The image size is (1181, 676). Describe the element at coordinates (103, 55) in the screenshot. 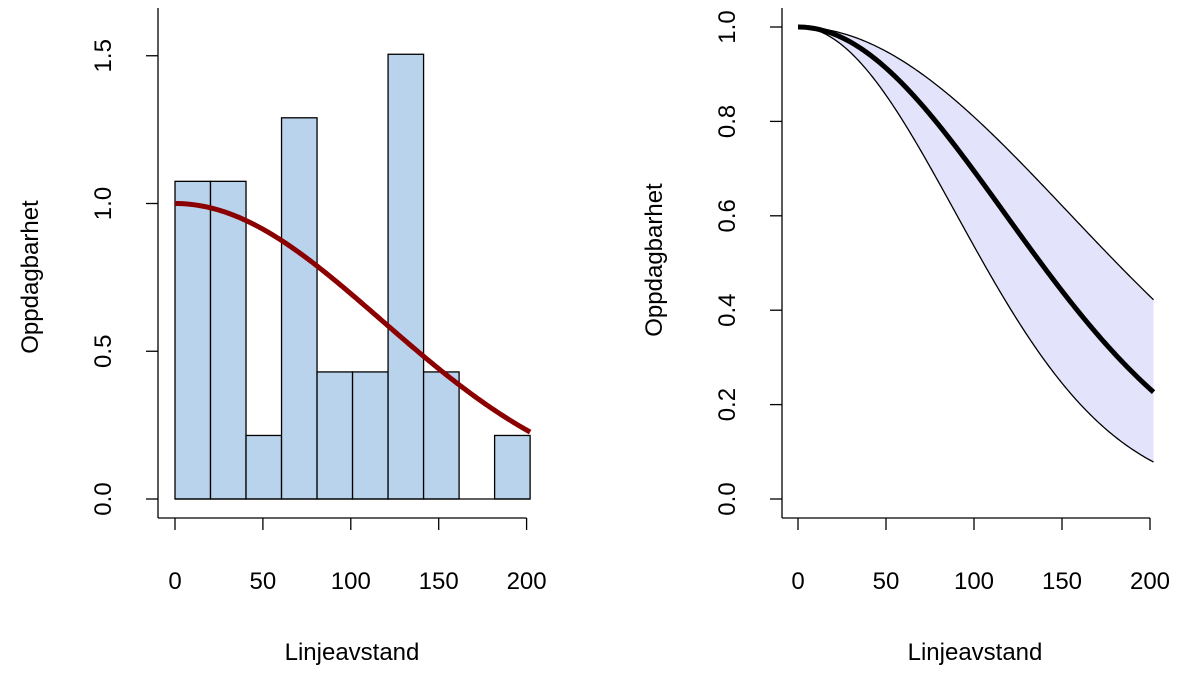

I see `y-tick-label: 1.5` at that location.